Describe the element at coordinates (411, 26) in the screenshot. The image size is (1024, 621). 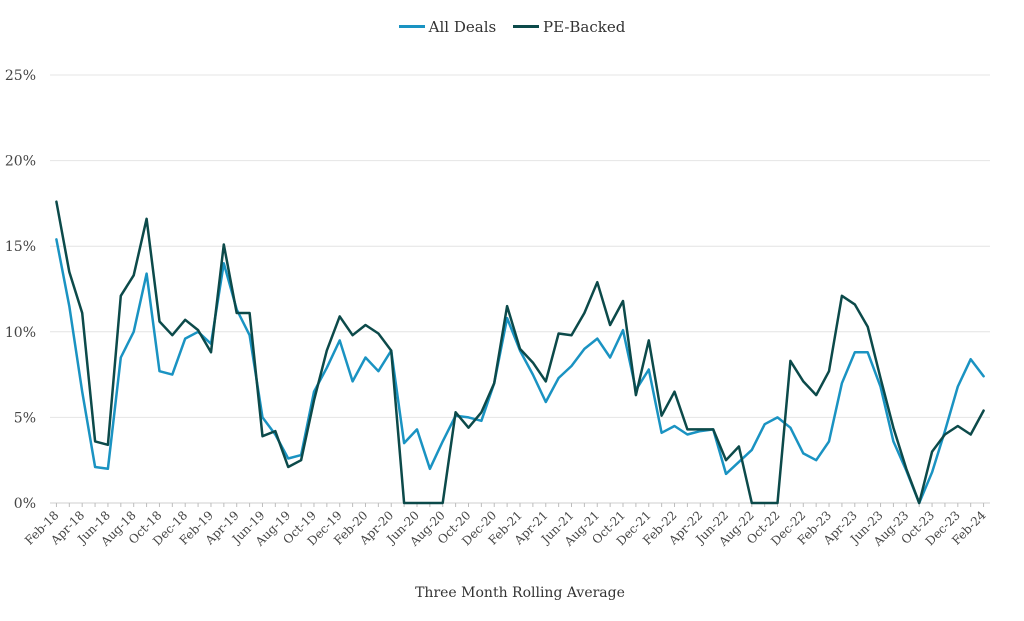
I see `legend-swatch-all-deals` at that location.